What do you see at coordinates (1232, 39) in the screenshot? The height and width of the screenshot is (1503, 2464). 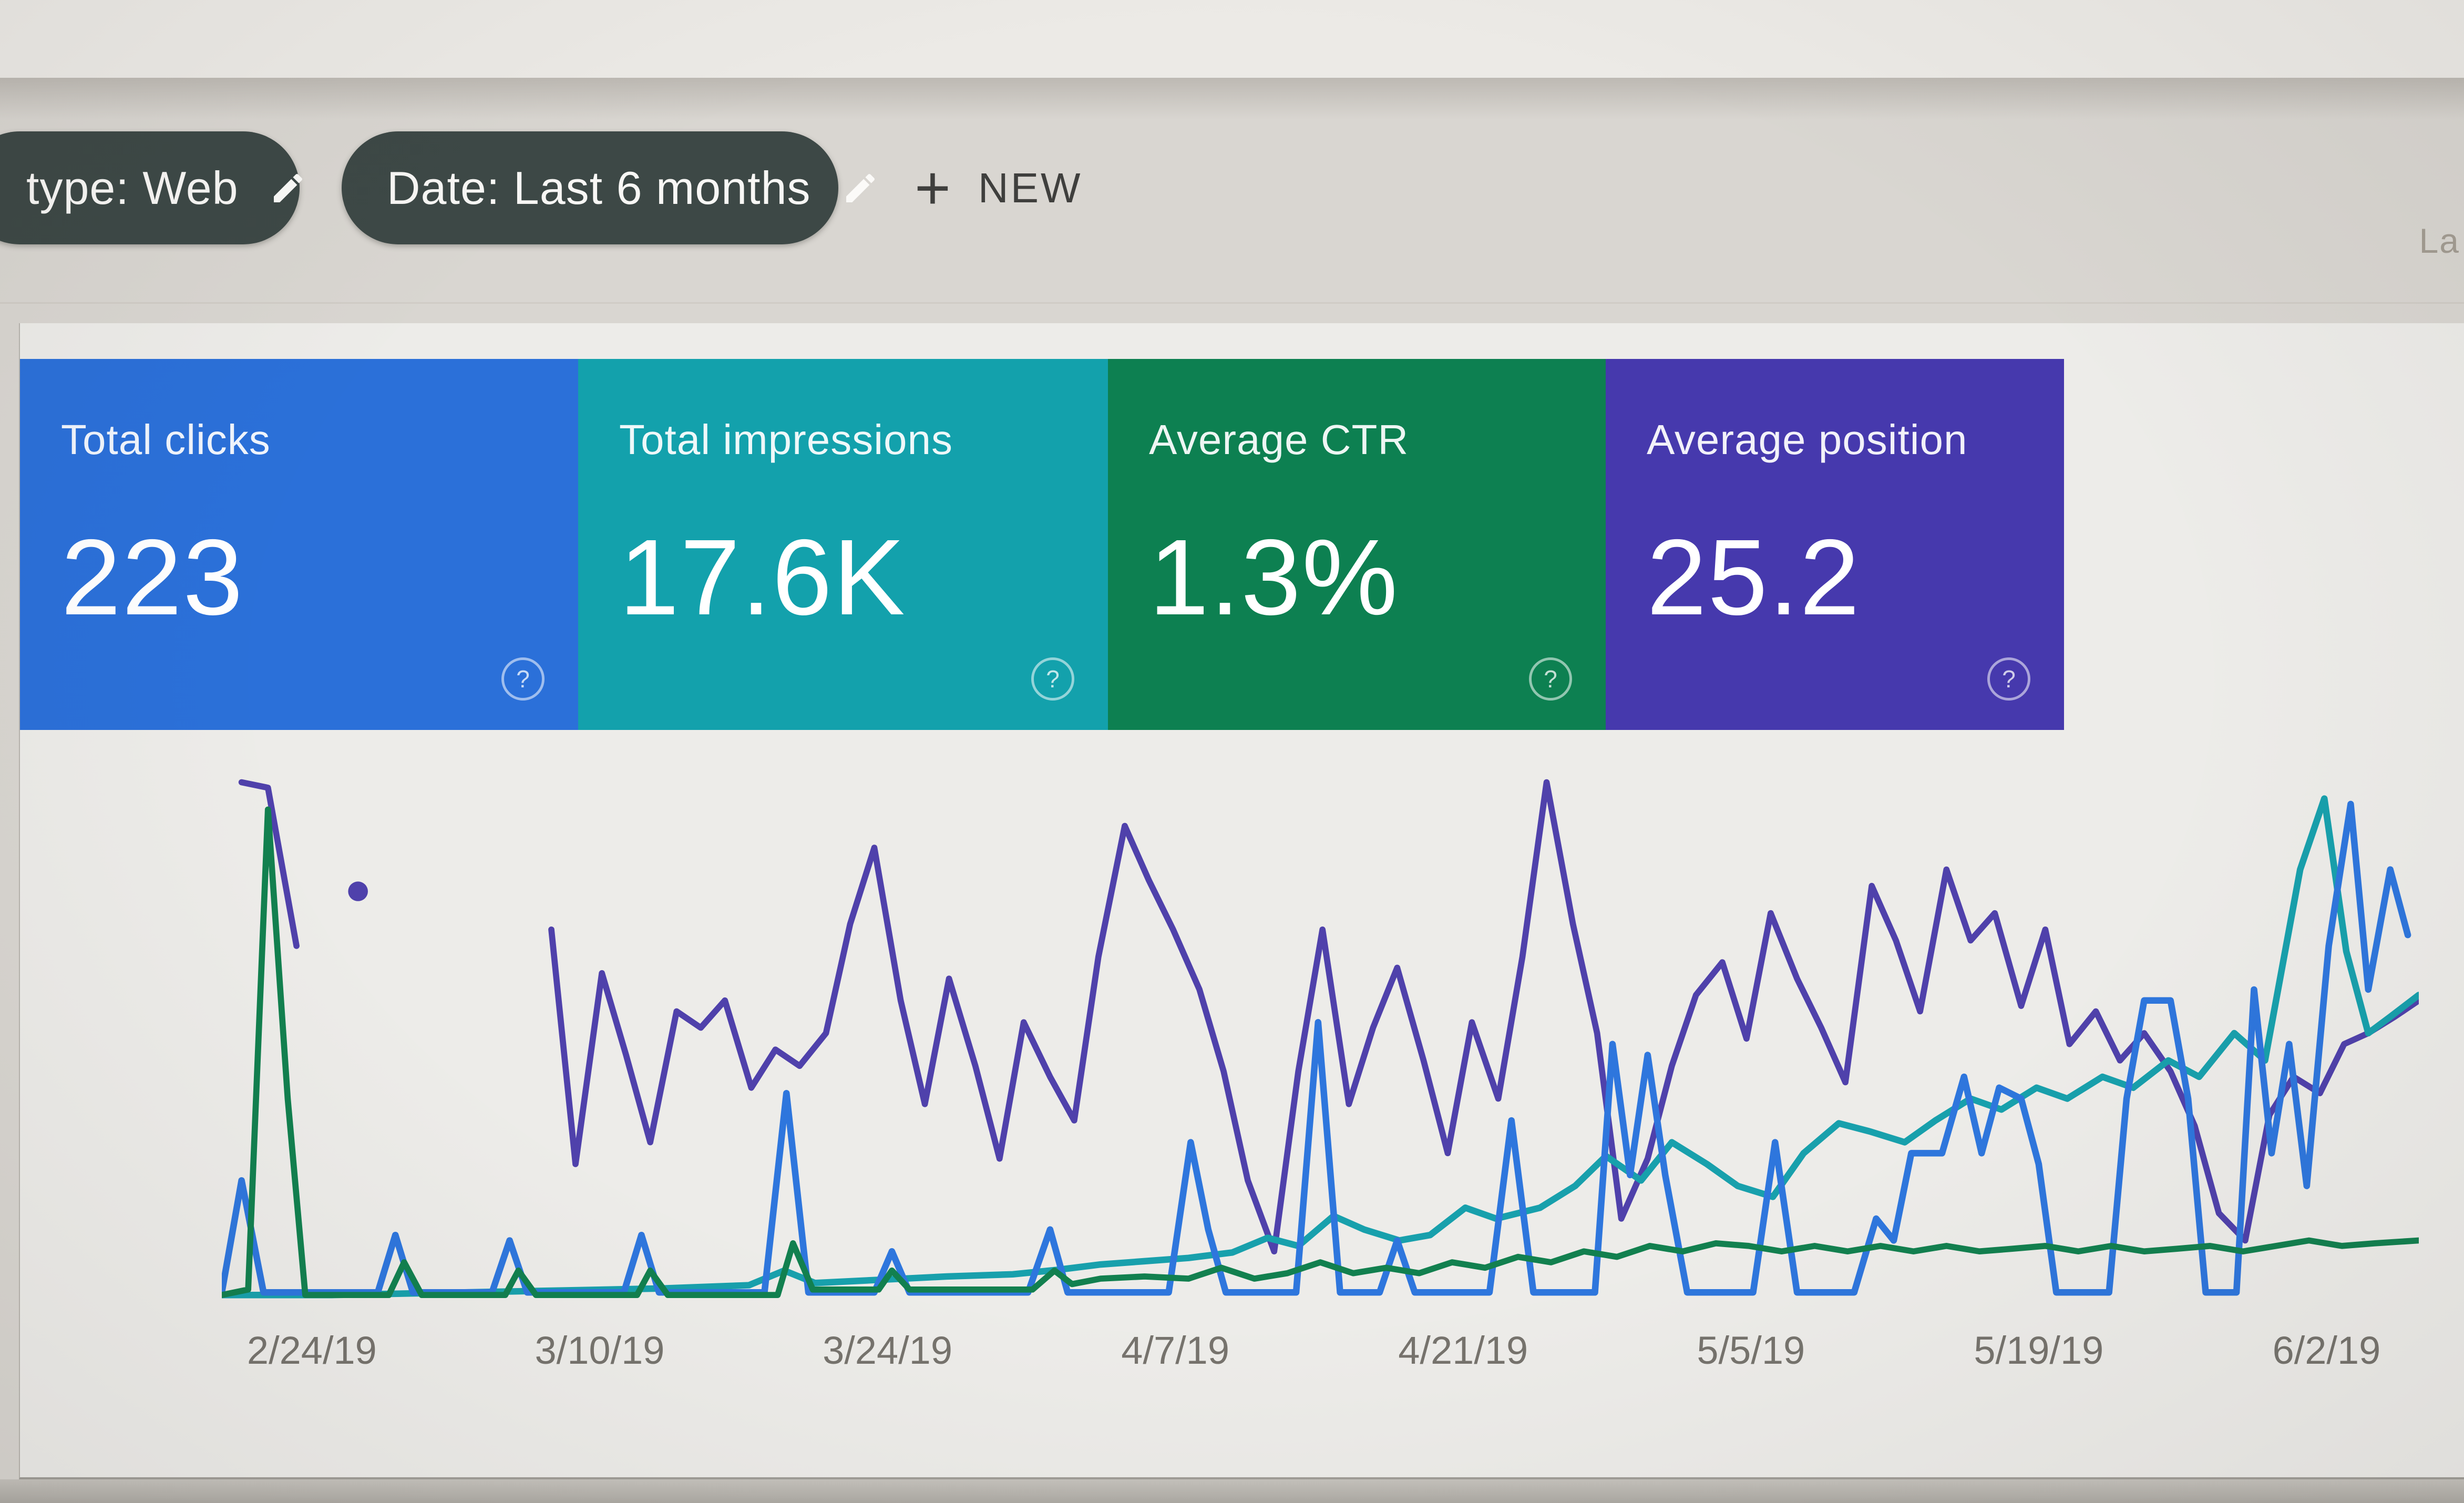 I see `browser-top-strip` at bounding box center [1232, 39].